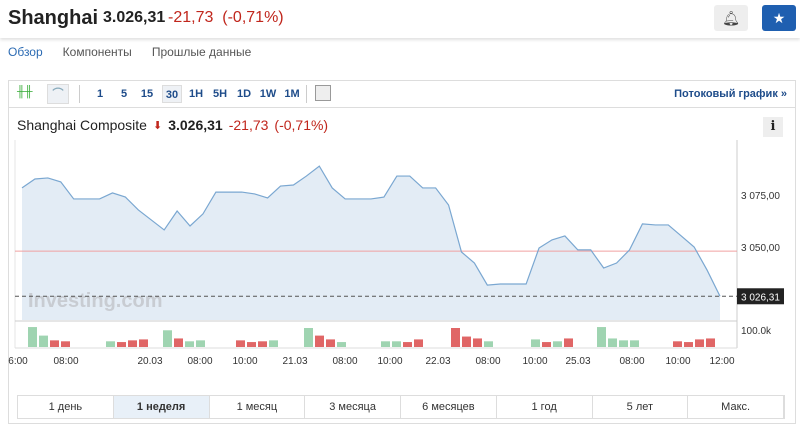 The height and width of the screenshot is (424, 800). Describe the element at coordinates (301, 125) in the screenshot. I see `chart-change-pct: (-0,71%)` at that location.